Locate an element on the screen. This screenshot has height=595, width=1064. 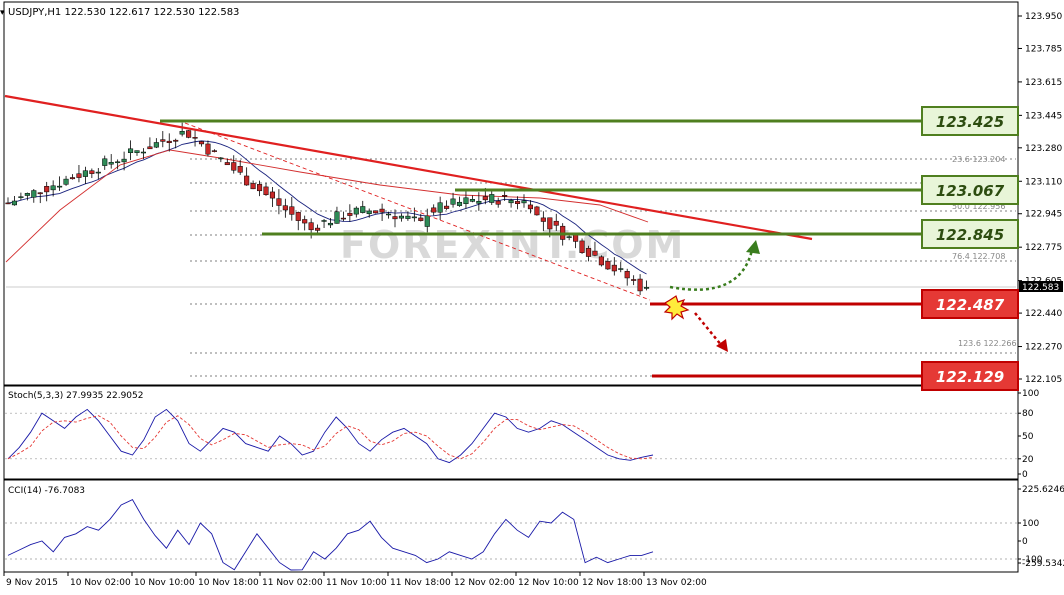
price-tick-label: 122.270 is located at coordinates (1043, 348).